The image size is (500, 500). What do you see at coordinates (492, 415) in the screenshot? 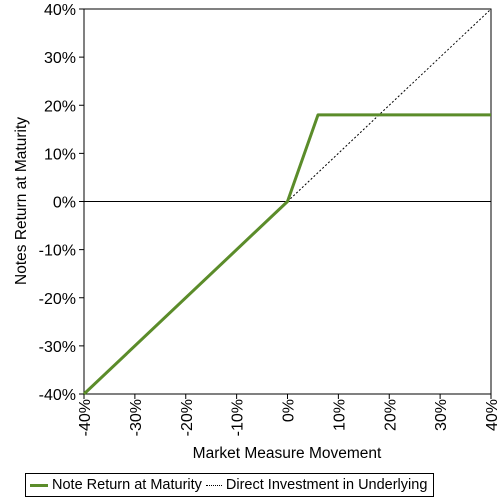
I see `x-tick-label: 40%` at bounding box center [492, 415].